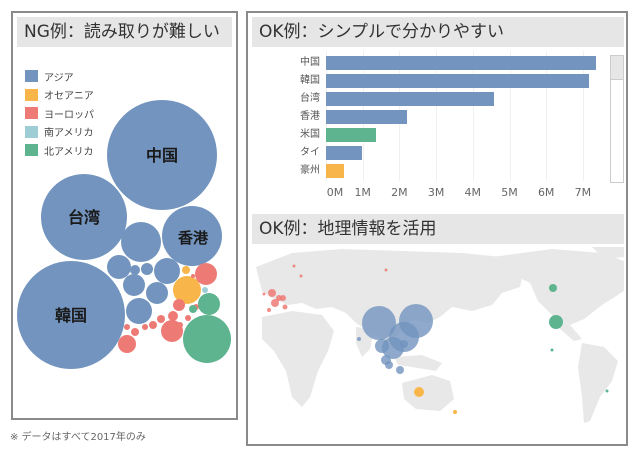 The width and height of the screenshot is (640, 457). What do you see at coordinates (162, 155) in the screenshot?
I see `bubble-china` at bounding box center [162, 155].